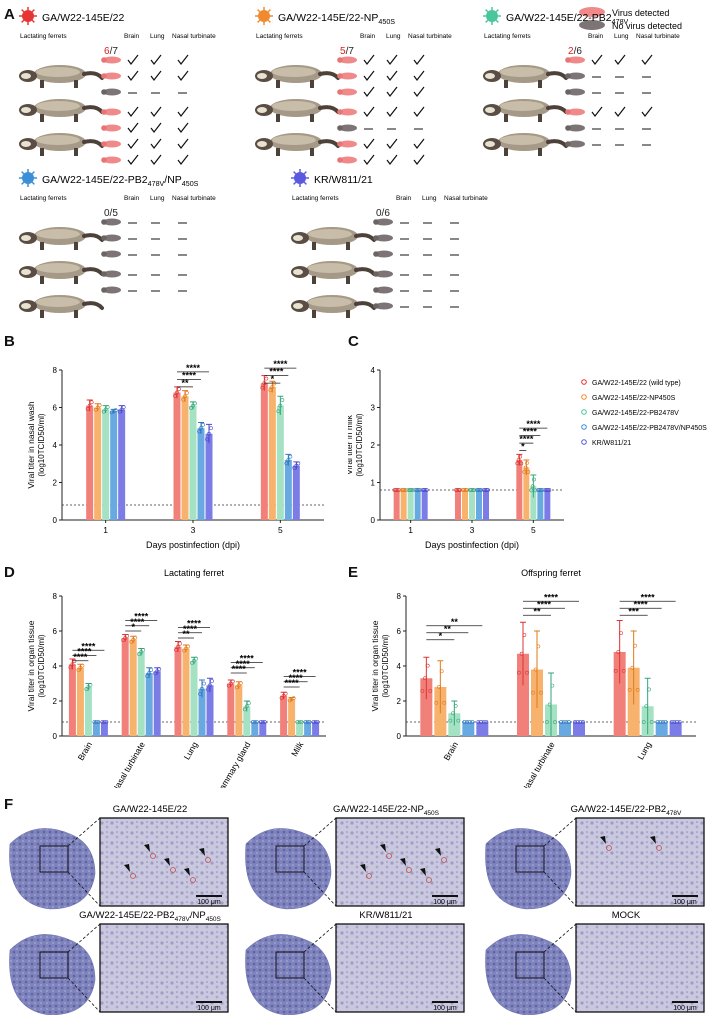 The image size is (712, 1017). What do you see at coordinates (111, 213) in the screenshot?
I see `transmission-ratio: 0/5` at bounding box center [111, 213].